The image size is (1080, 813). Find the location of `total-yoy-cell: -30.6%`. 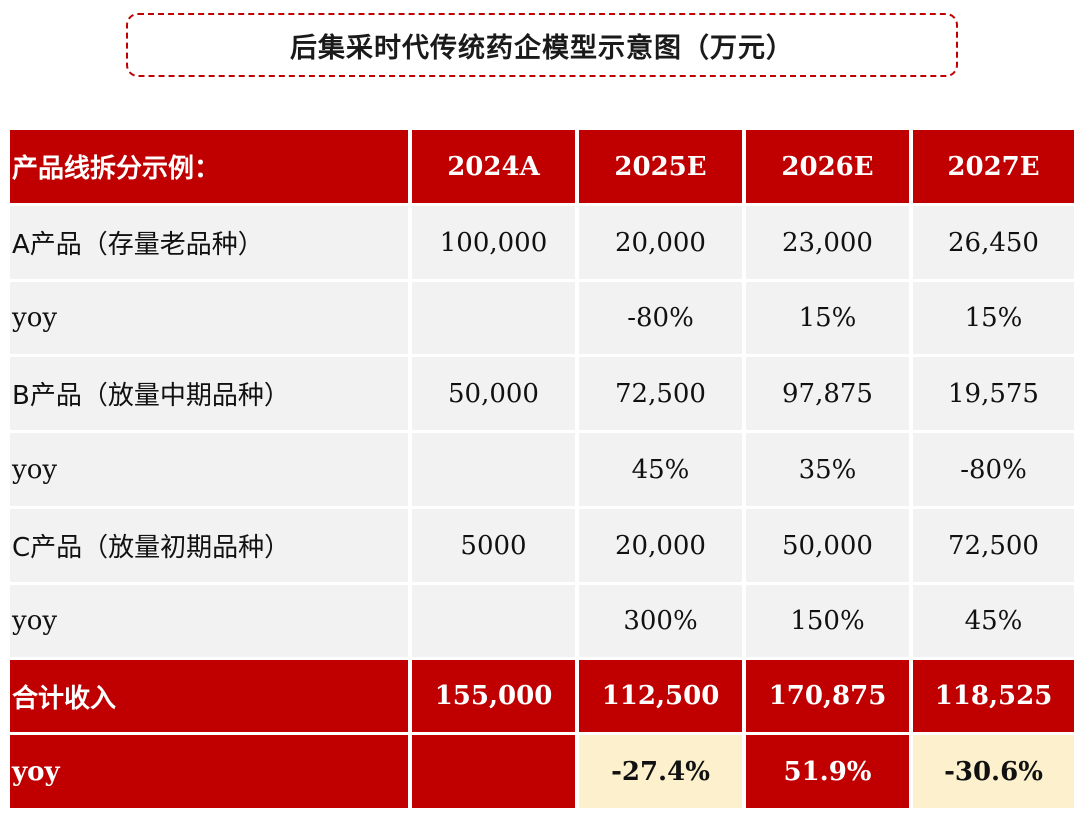

total-yoy-cell: -30.6% is located at coordinates (993, 771).